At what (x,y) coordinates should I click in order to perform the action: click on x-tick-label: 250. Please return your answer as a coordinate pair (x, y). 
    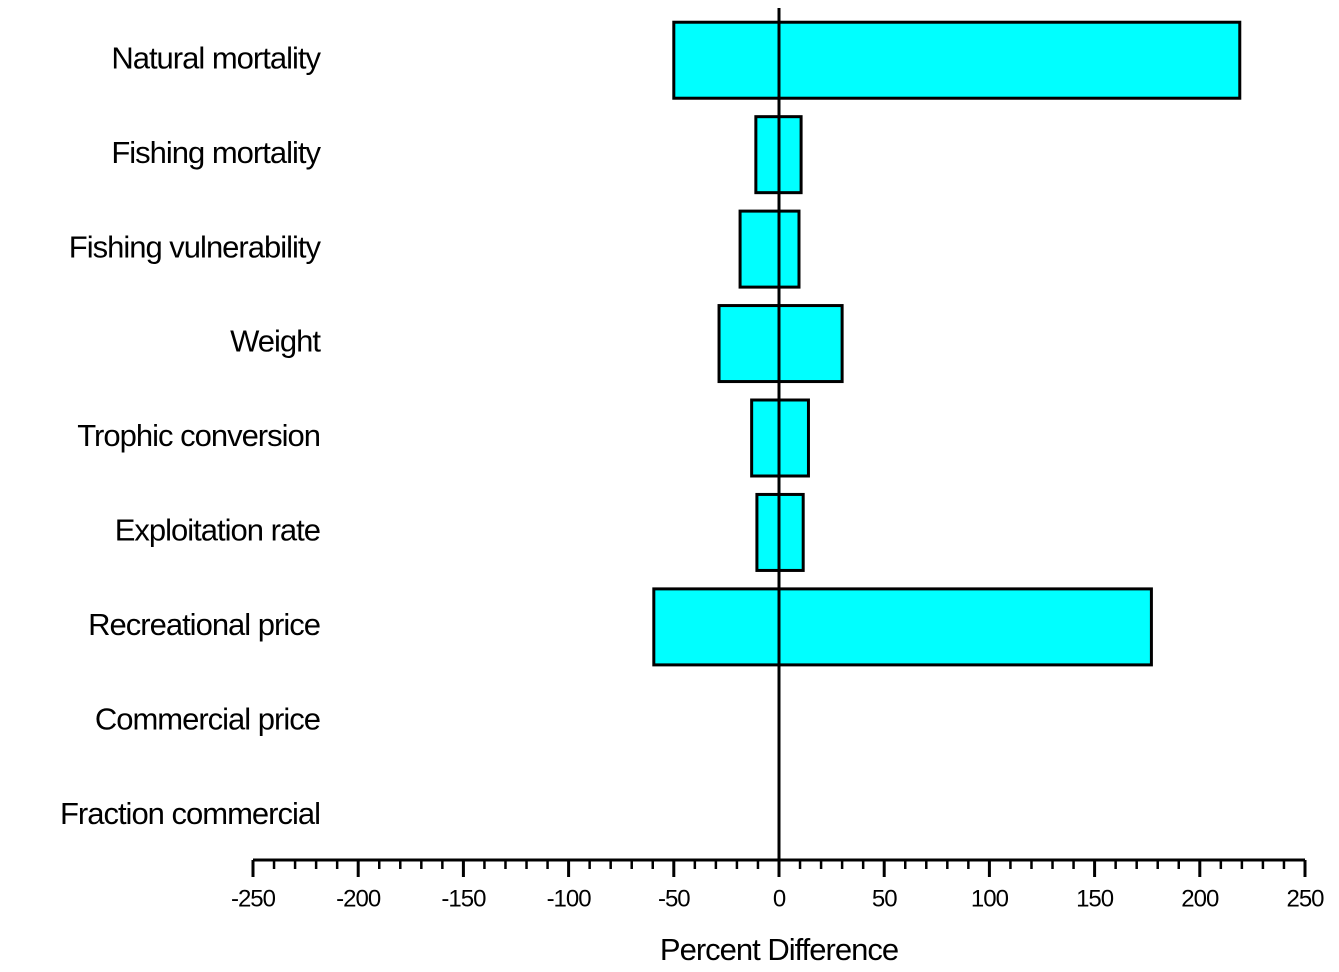
    Looking at the image, I should click on (1305, 898).